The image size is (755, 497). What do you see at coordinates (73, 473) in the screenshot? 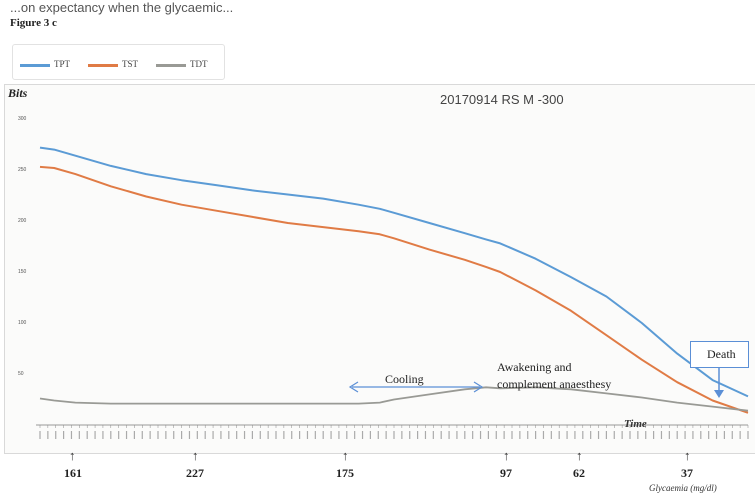
I see `glycaemia-value: 161` at bounding box center [73, 473].